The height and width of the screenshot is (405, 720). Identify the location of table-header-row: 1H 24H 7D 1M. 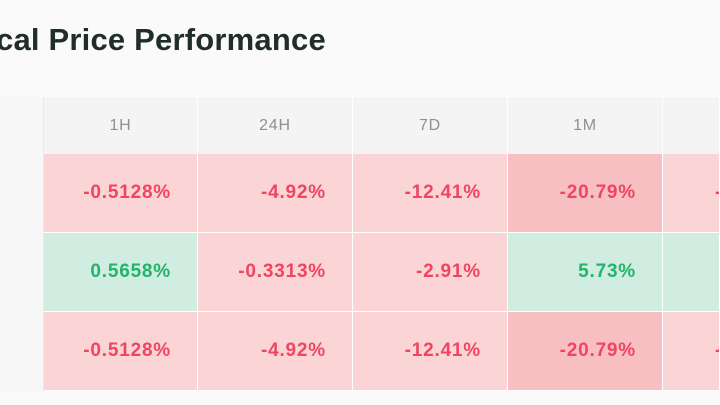
(360, 125).